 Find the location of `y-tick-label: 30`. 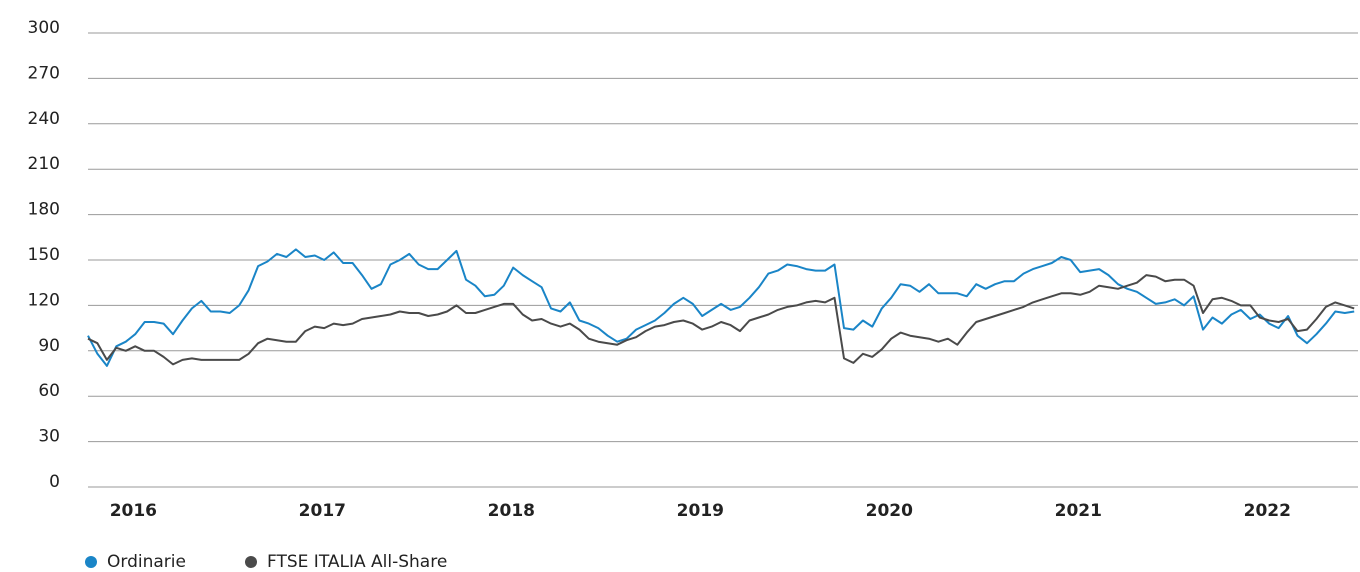

y-tick-label: 30 is located at coordinates (49, 437).